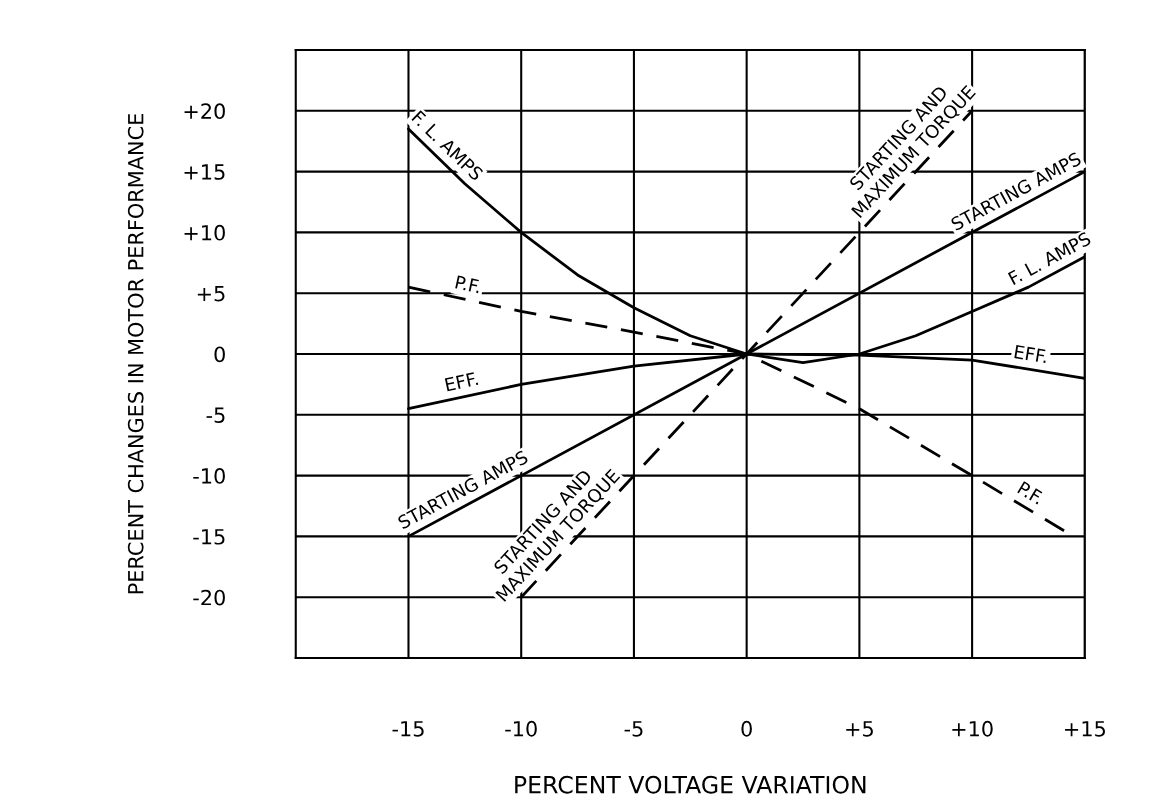 The image size is (1169, 800). What do you see at coordinates (211, 293) in the screenshot?
I see `y-tick-label: +5` at bounding box center [211, 293].